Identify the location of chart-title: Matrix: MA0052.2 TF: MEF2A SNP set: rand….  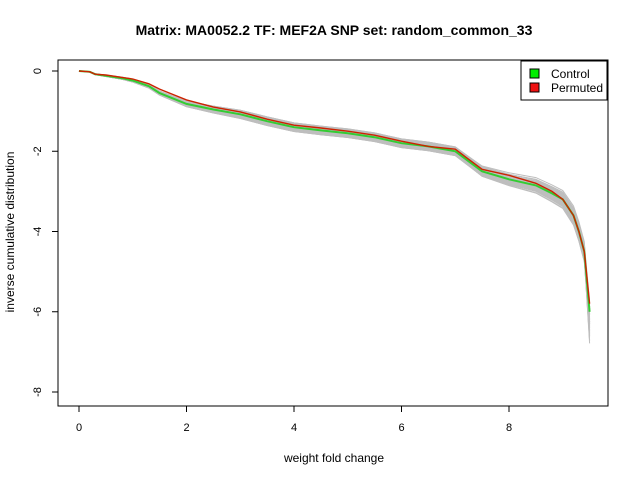
(334, 30).